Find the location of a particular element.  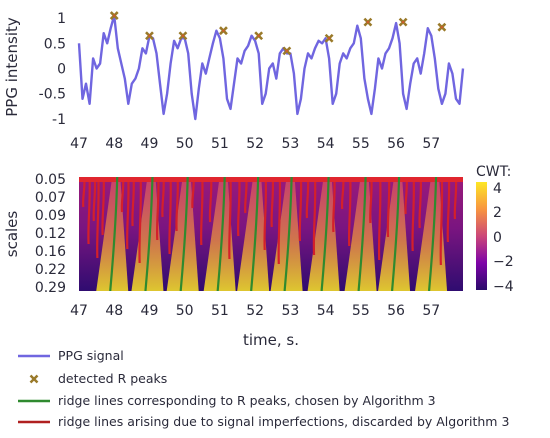

ppg-x-tick-label: 52 is located at coordinates (255, 144).